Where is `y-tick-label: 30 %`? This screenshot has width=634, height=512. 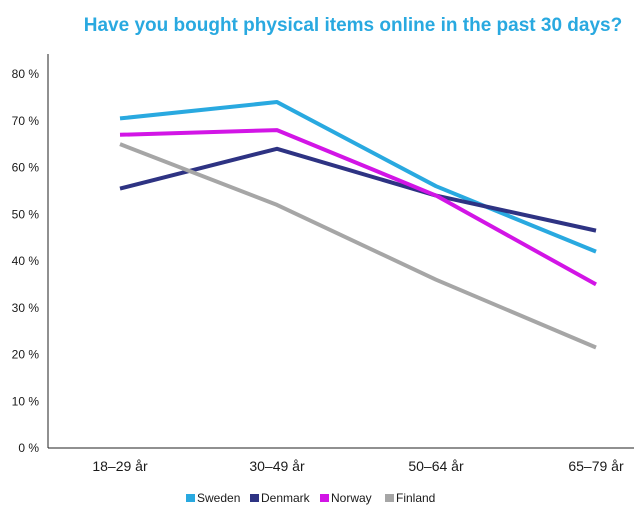
y-tick-label: 30 % is located at coordinates (26, 308).